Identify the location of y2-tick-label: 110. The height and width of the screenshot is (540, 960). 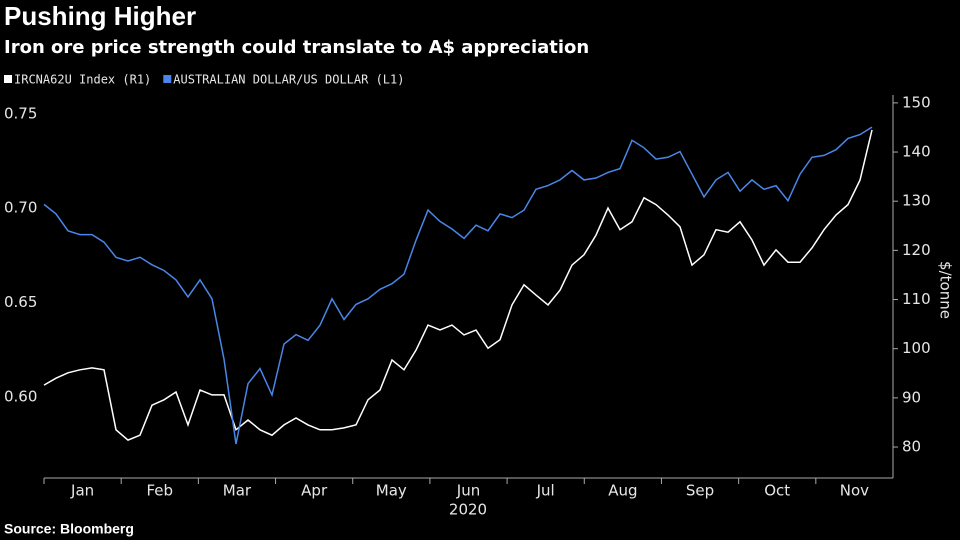
(916, 299).